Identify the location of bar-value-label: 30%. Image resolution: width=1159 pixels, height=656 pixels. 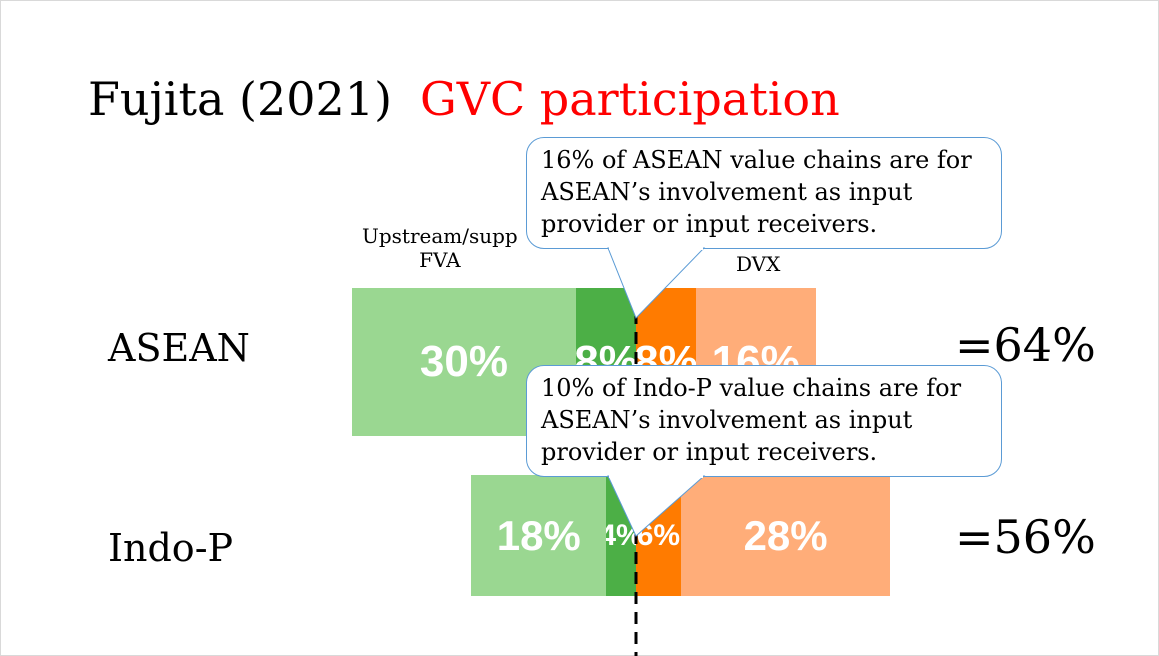
(463, 361).